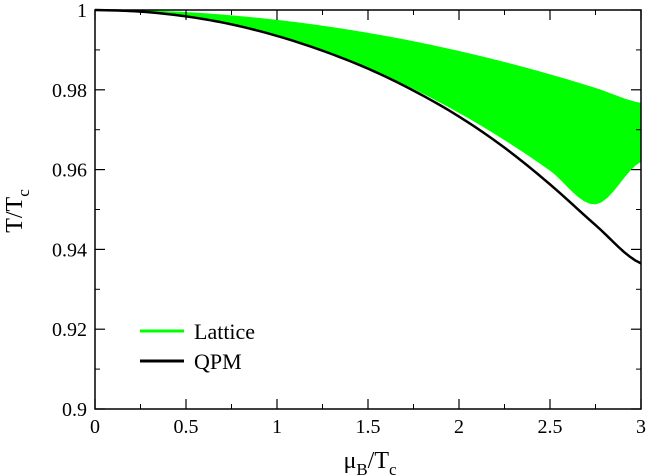 The height and width of the screenshot is (476, 654). Describe the element at coordinates (69, 171) in the screenshot. I see `y-tick-label: 0.96` at that location.